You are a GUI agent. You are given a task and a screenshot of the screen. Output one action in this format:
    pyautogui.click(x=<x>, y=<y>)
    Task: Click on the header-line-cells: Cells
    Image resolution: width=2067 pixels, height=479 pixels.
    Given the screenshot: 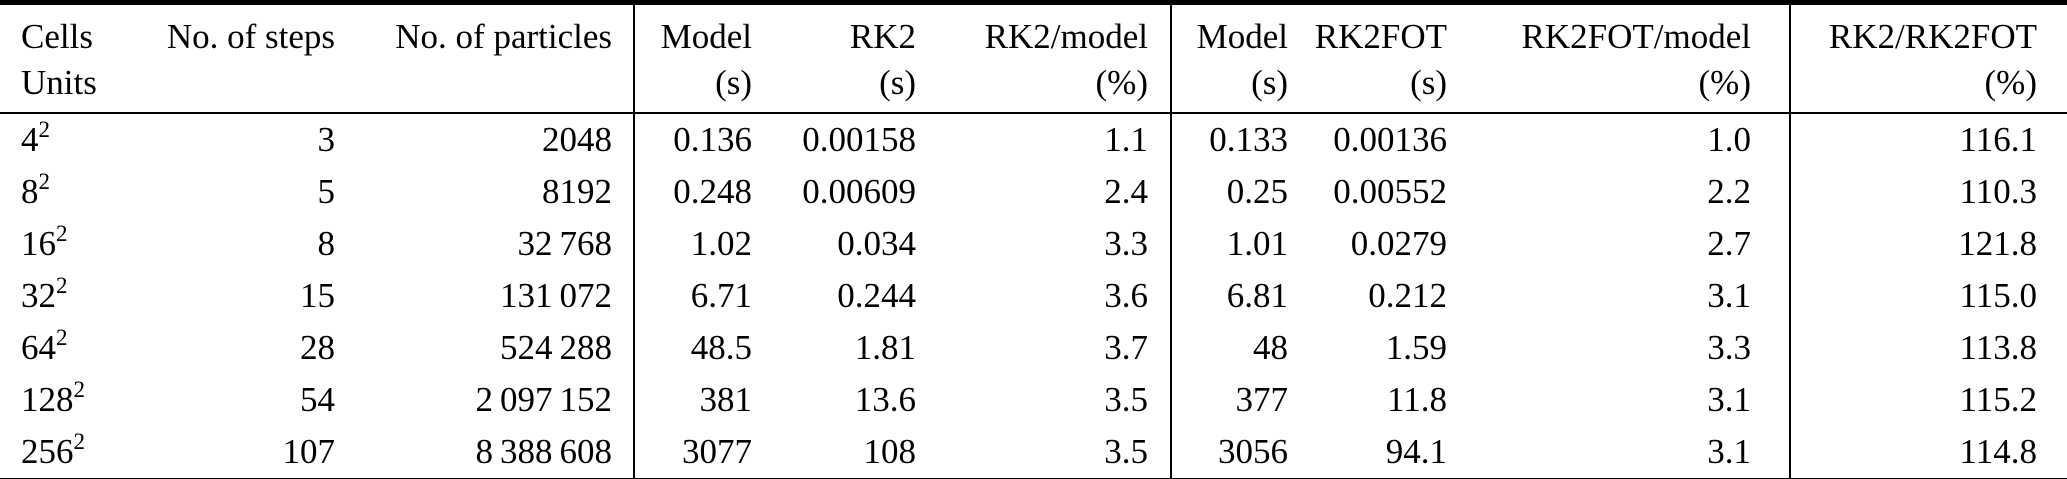 What is the action you would take?
    pyautogui.click(x=57, y=36)
    